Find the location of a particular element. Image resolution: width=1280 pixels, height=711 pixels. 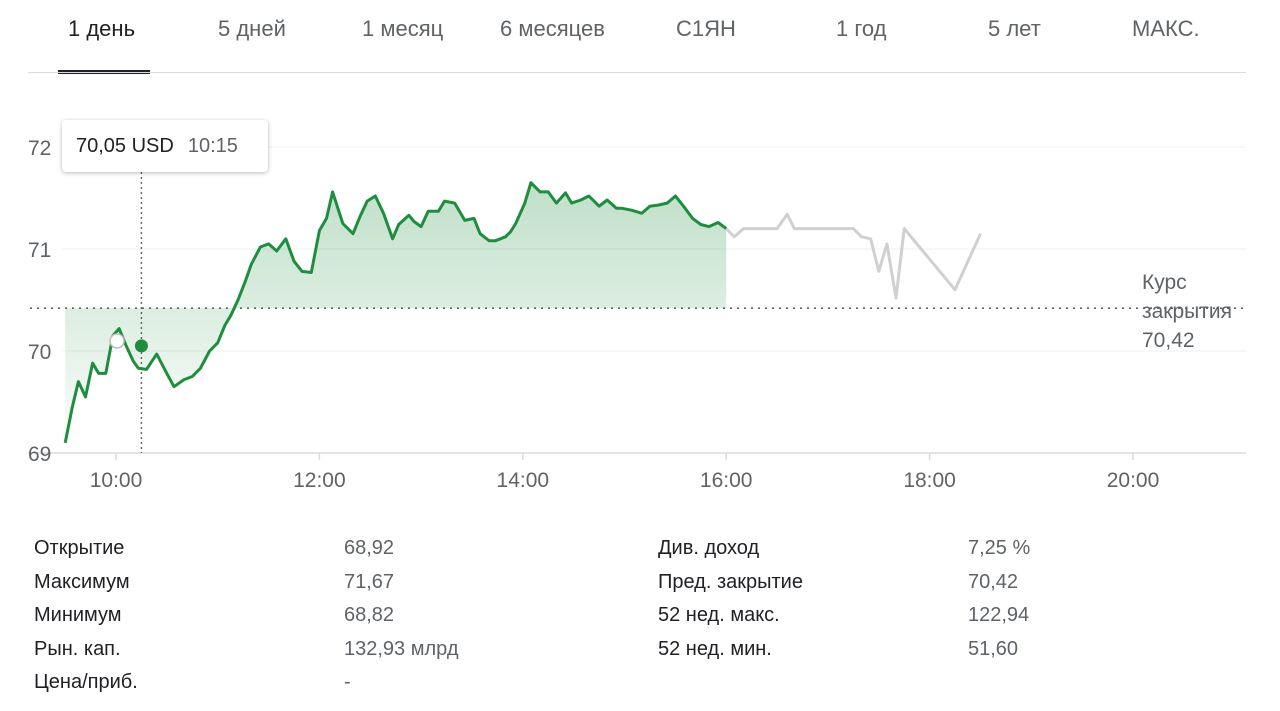

tooltip-price: 70,05 USD is located at coordinates (125, 145).